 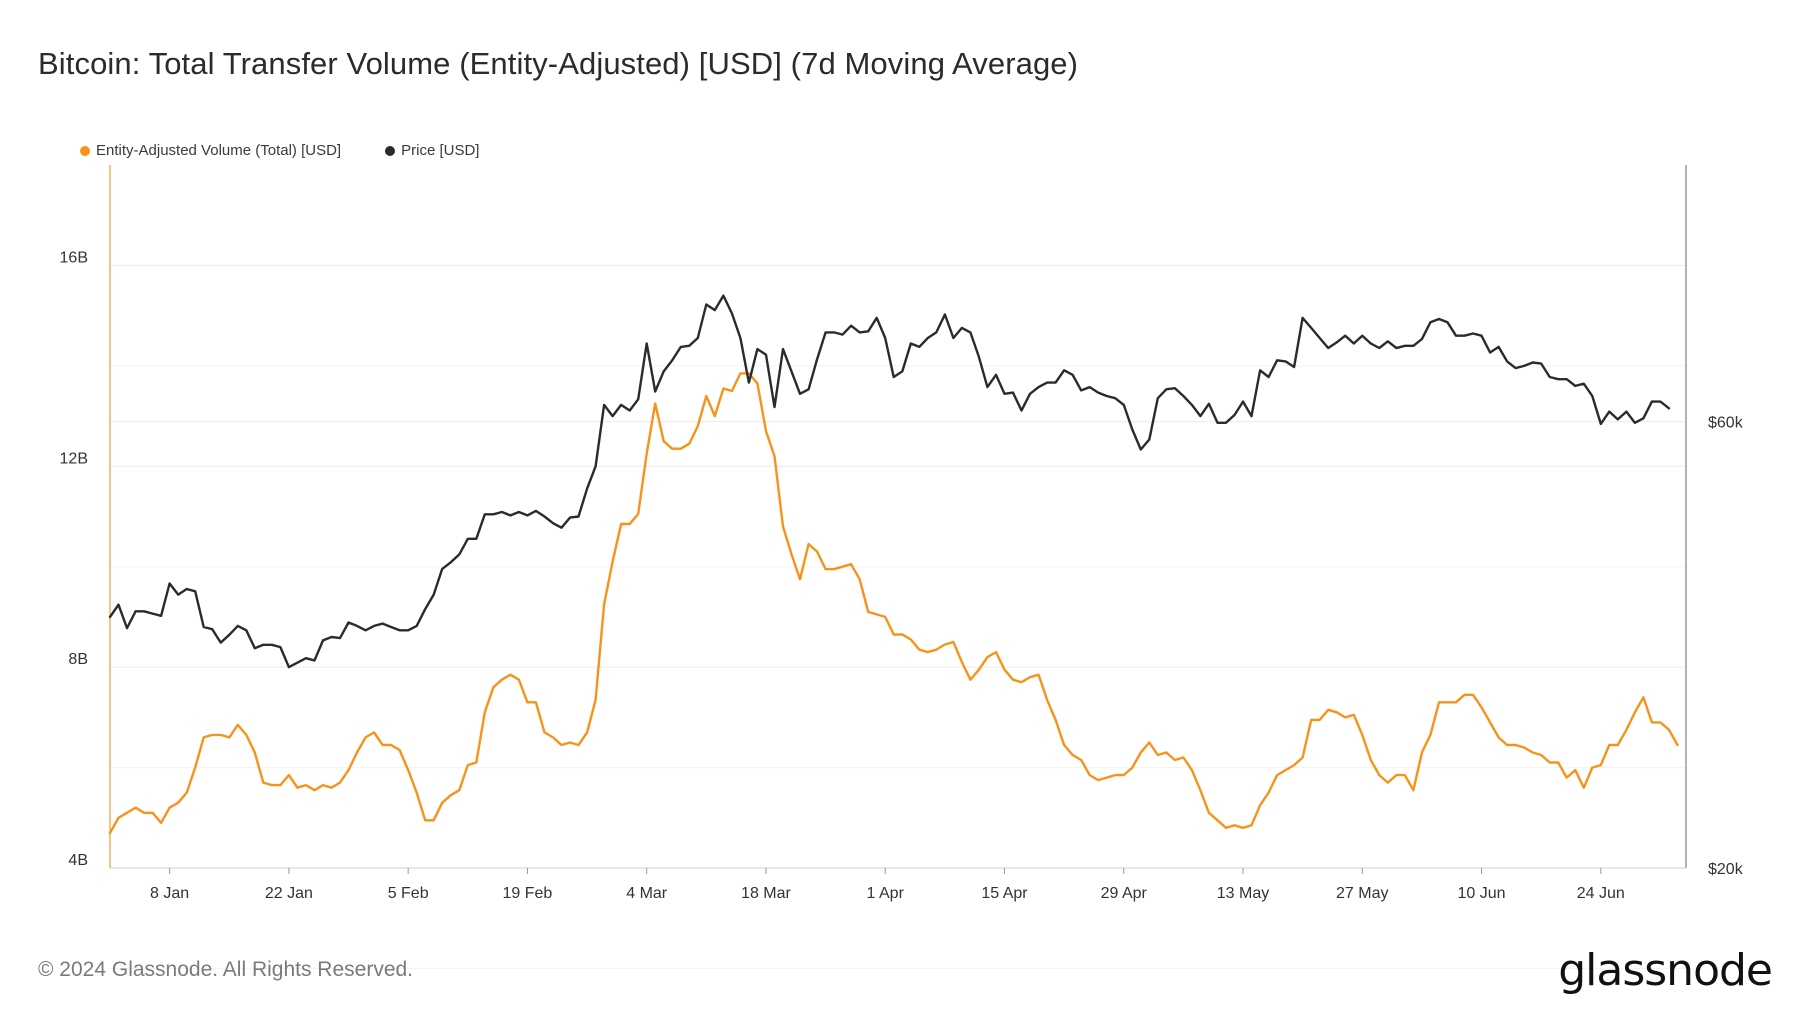 I want to click on x-tick-label: 22 Jan, so click(x=289, y=893).